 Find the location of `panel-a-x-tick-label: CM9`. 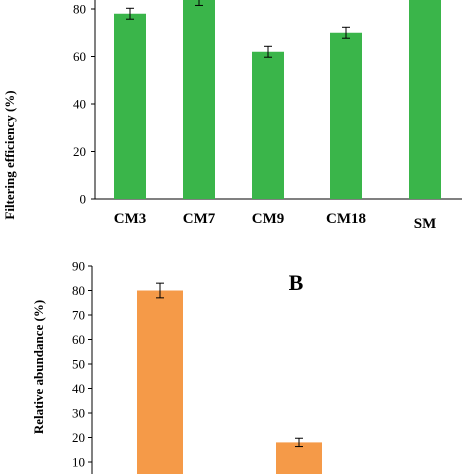

panel-a-x-tick-label: CM9 is located at coordinates (268, 219).